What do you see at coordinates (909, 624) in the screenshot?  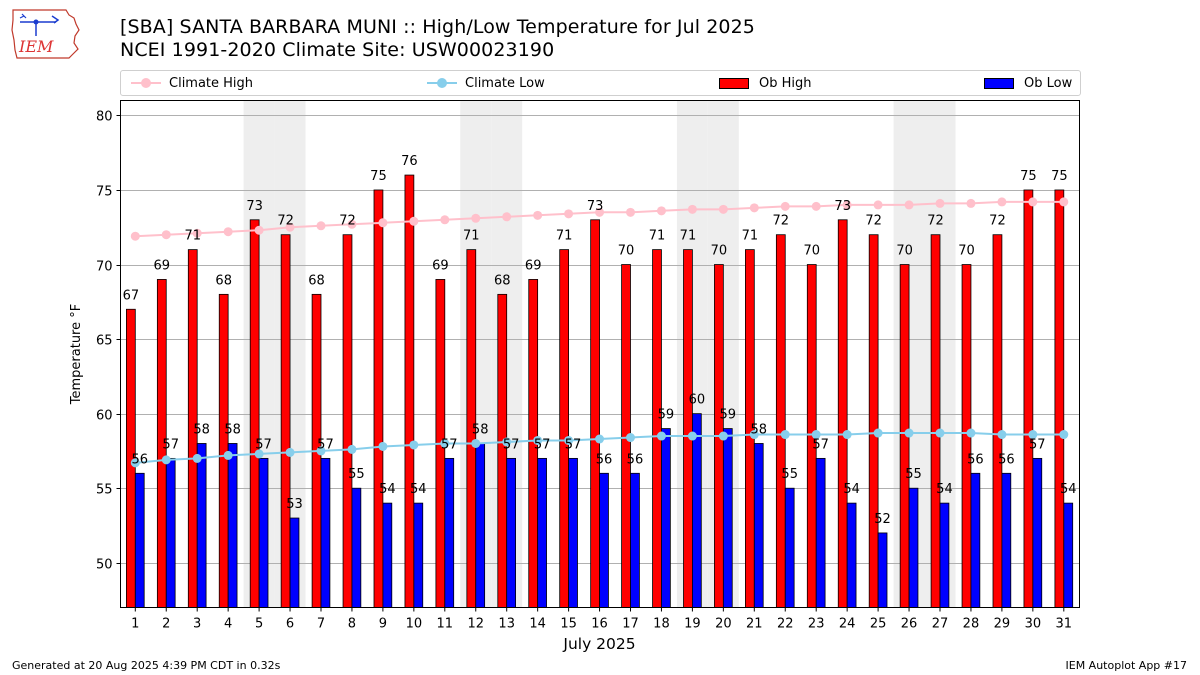 I see `x-tick-label: 26` at bounding box center [909, 624].